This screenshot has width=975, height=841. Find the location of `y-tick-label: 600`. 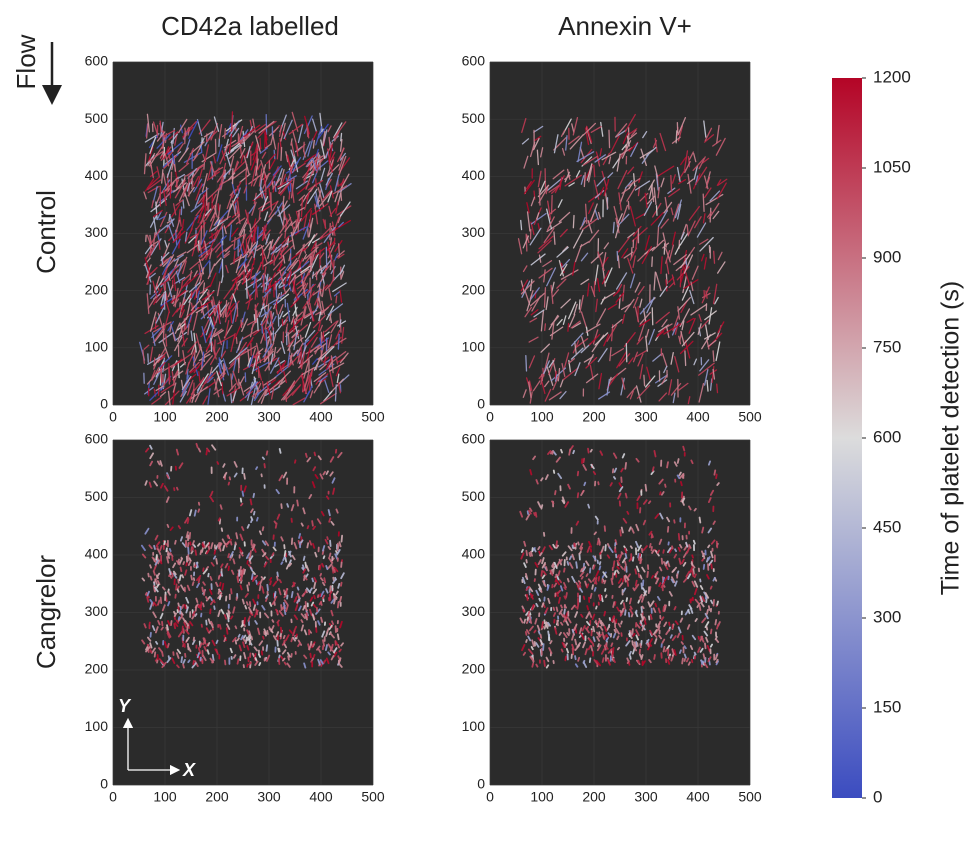

y-tick-label: 600 is located at coordinates (474, 439).